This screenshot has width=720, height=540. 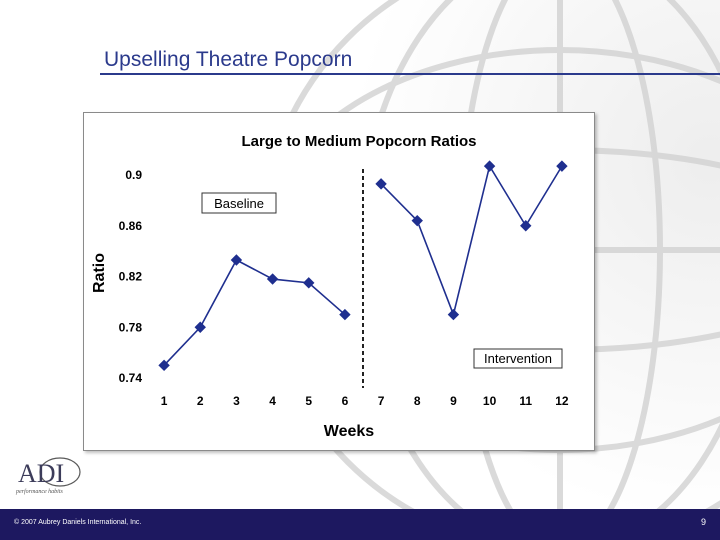 I want to click on x-tick-label: 2, so click(x=200, y=401).